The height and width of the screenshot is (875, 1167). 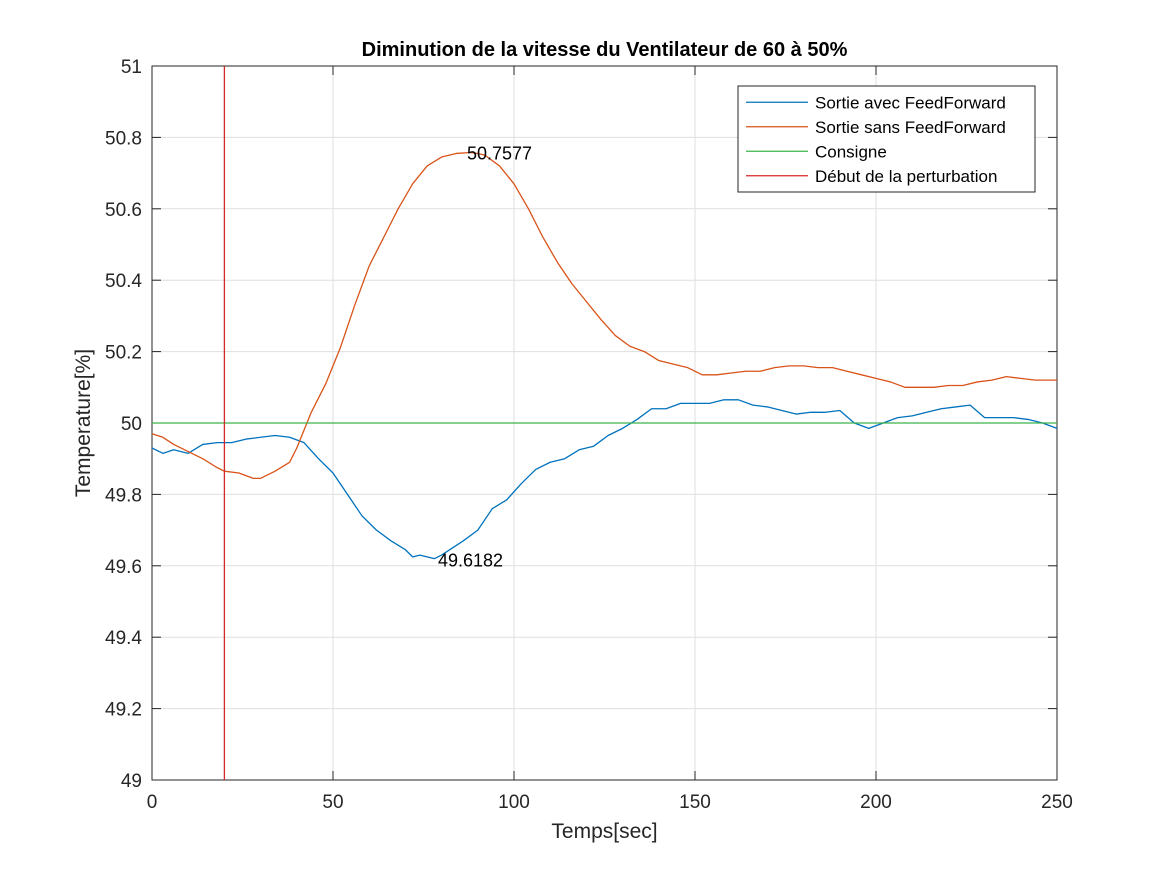 I want to click on y-tick-label: 50, so click(x=131, y=424).